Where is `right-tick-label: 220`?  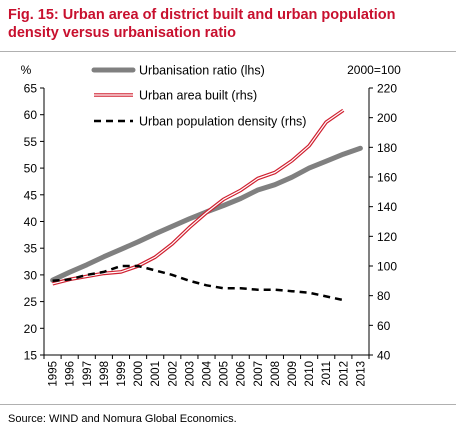 right-tick-label: 220 is located at coordinates (387, 89).